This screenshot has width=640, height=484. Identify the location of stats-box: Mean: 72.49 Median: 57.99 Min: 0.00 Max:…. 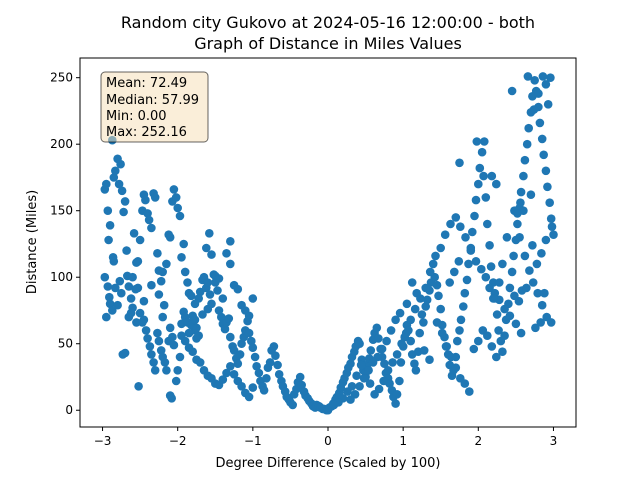
(154, 107).